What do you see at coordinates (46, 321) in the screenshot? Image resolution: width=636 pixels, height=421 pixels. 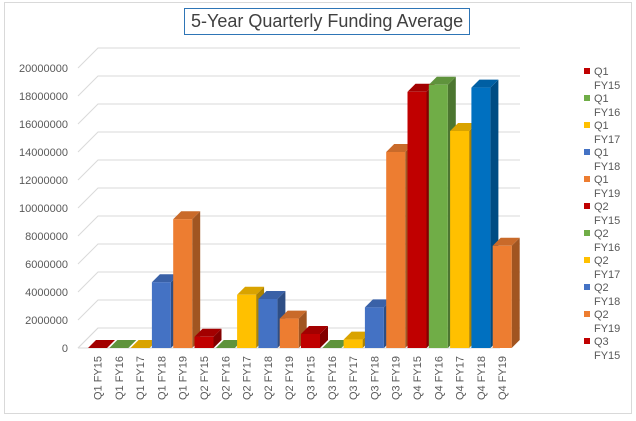 I see `y-tick-label: 2000000` at bounding box center [46, 321].